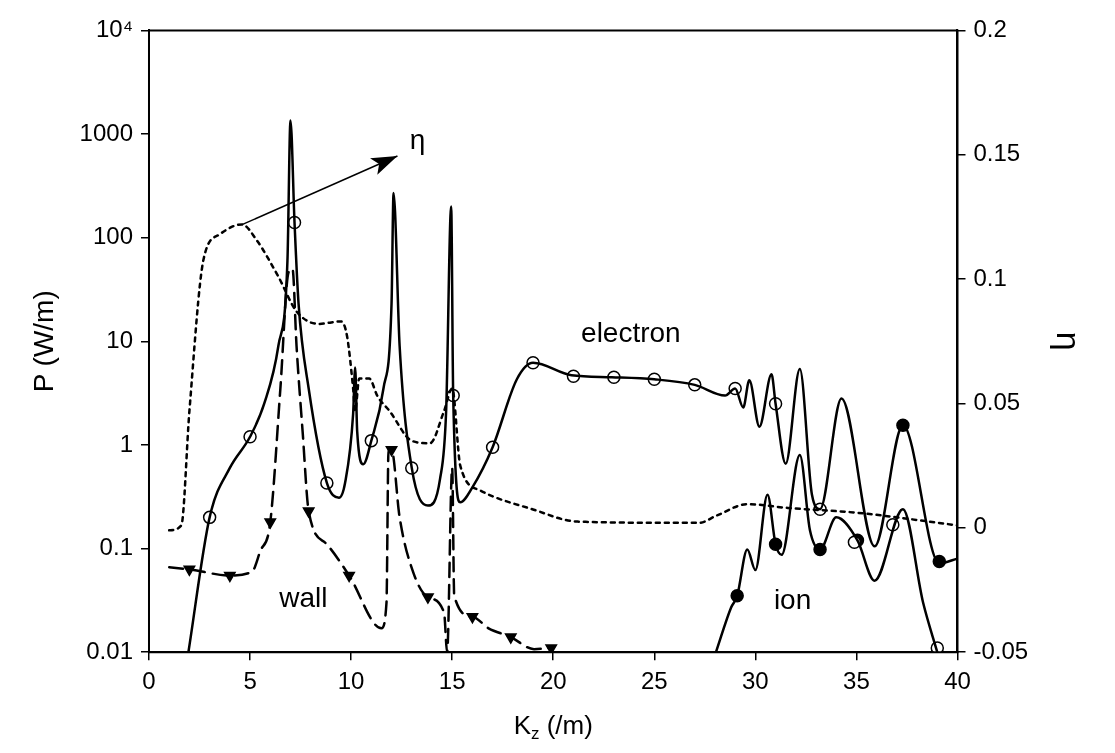 The image size is (1115, 753). Describe the element at coordinates (990, 277) in the screenshot. I see `y2-tick-label: 0.1` at that location.